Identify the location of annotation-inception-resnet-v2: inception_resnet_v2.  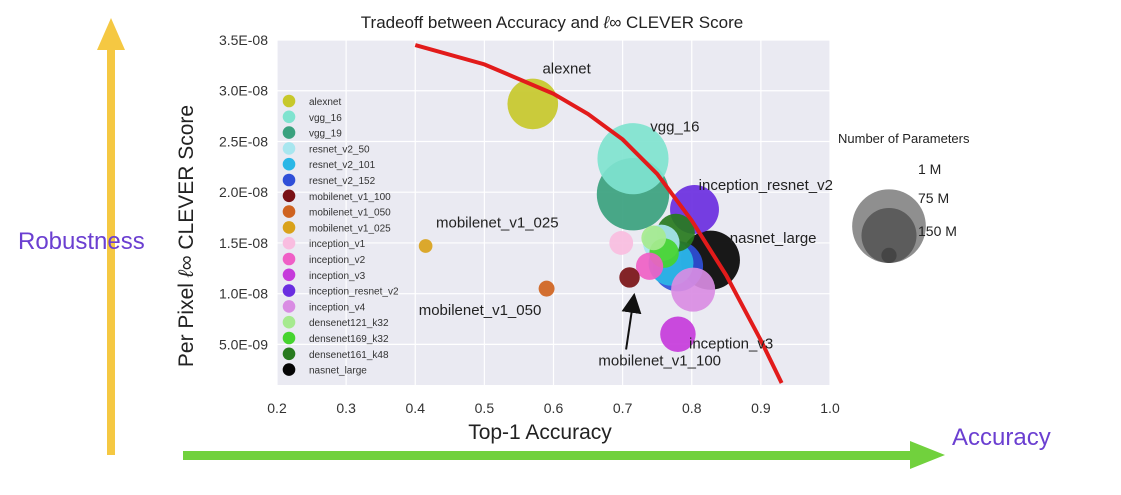
(766, 185).